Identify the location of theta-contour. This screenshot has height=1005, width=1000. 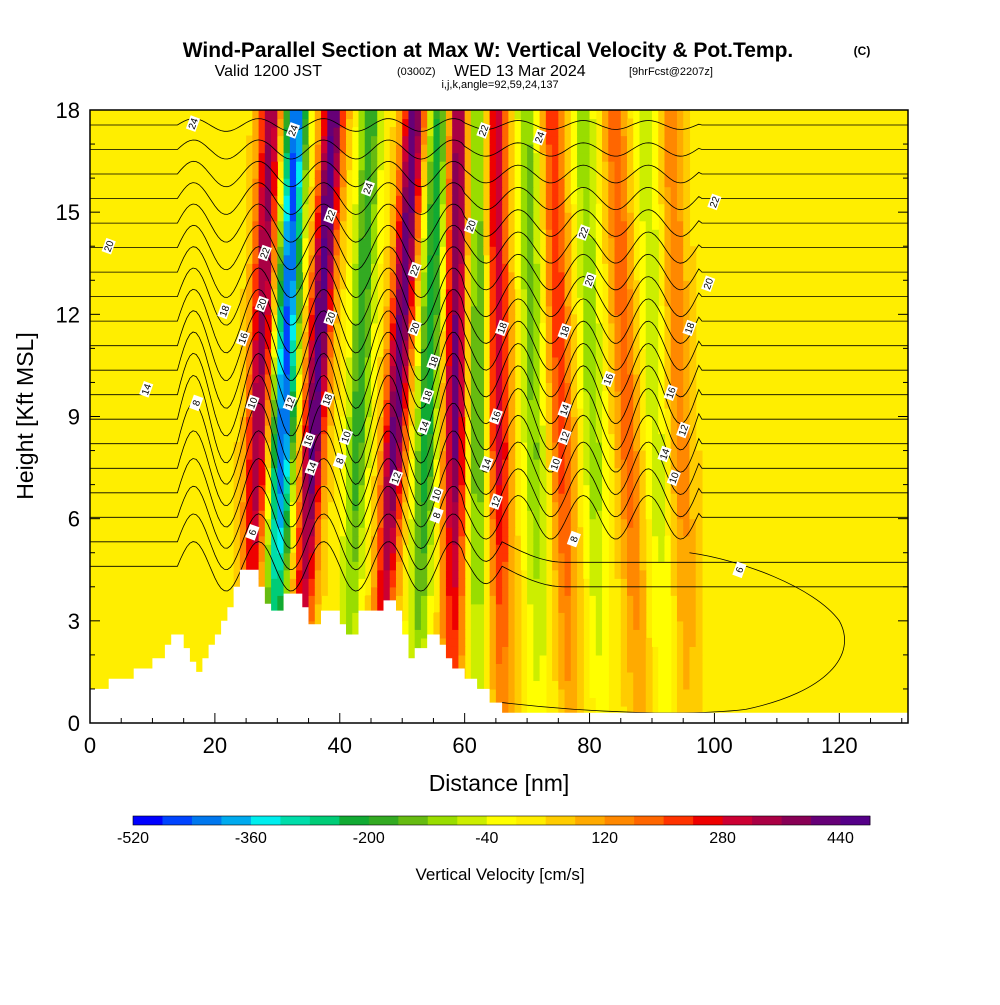
(499, 419).